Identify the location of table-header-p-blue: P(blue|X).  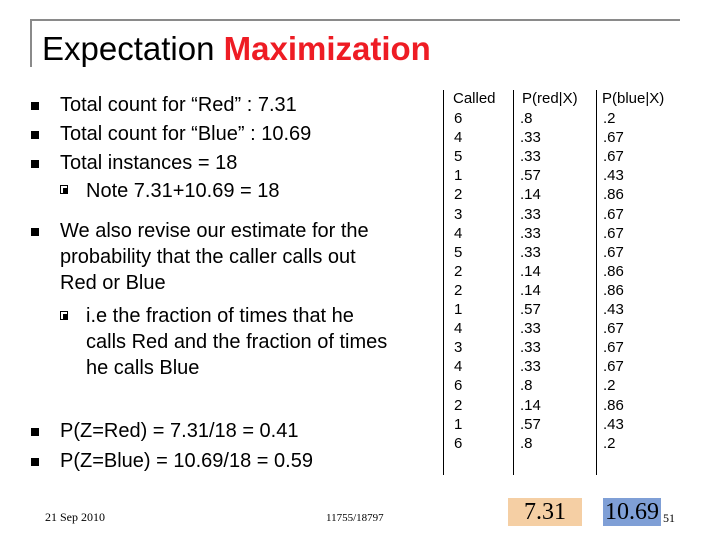
(633, 98).